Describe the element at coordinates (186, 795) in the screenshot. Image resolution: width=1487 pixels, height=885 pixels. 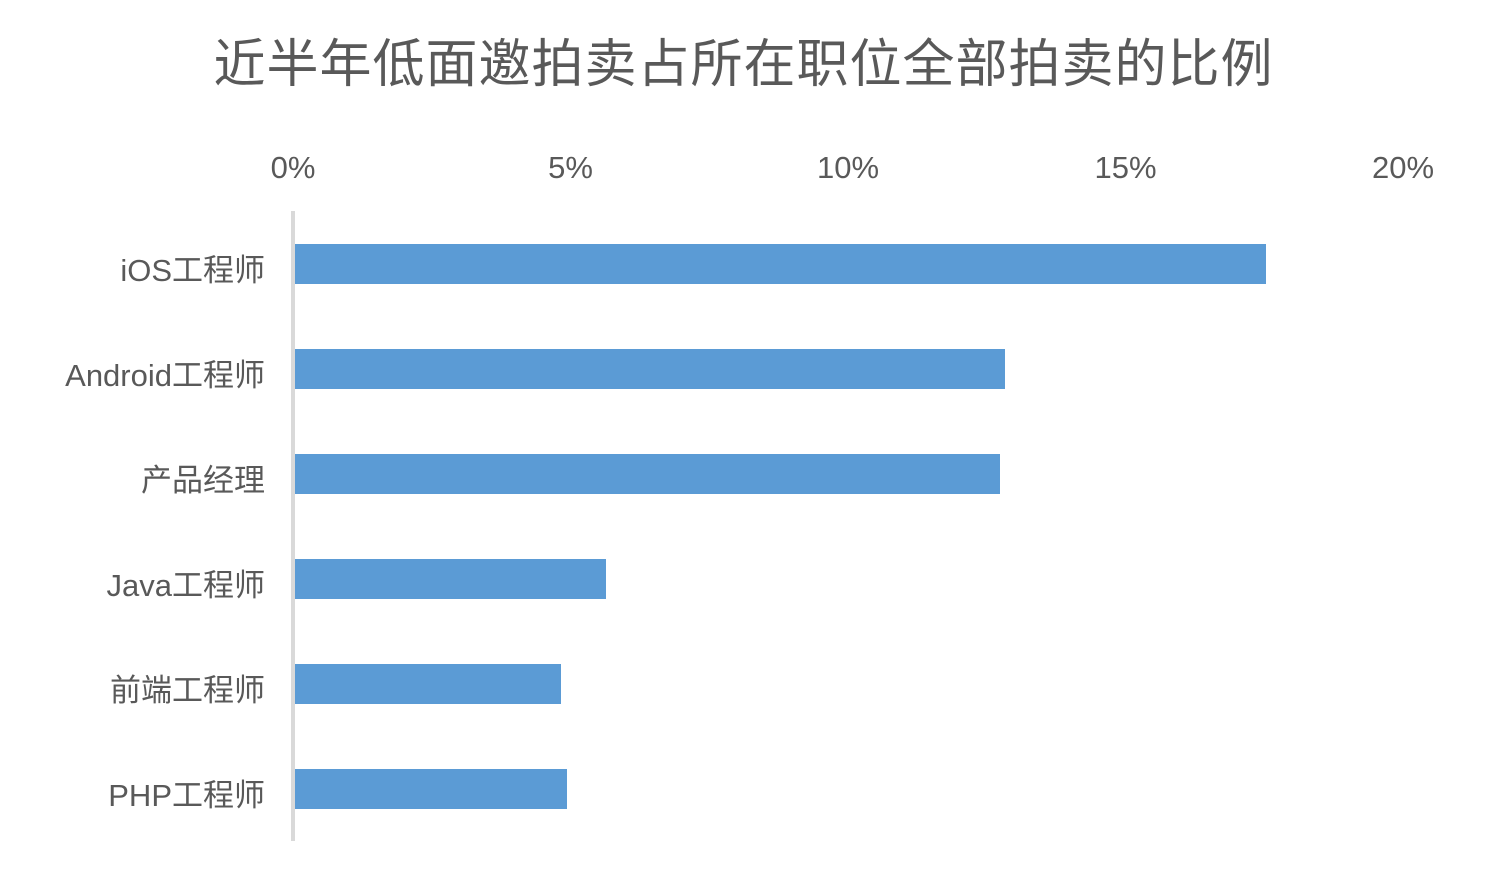
I see `category-label: PHP工程师` at that location.